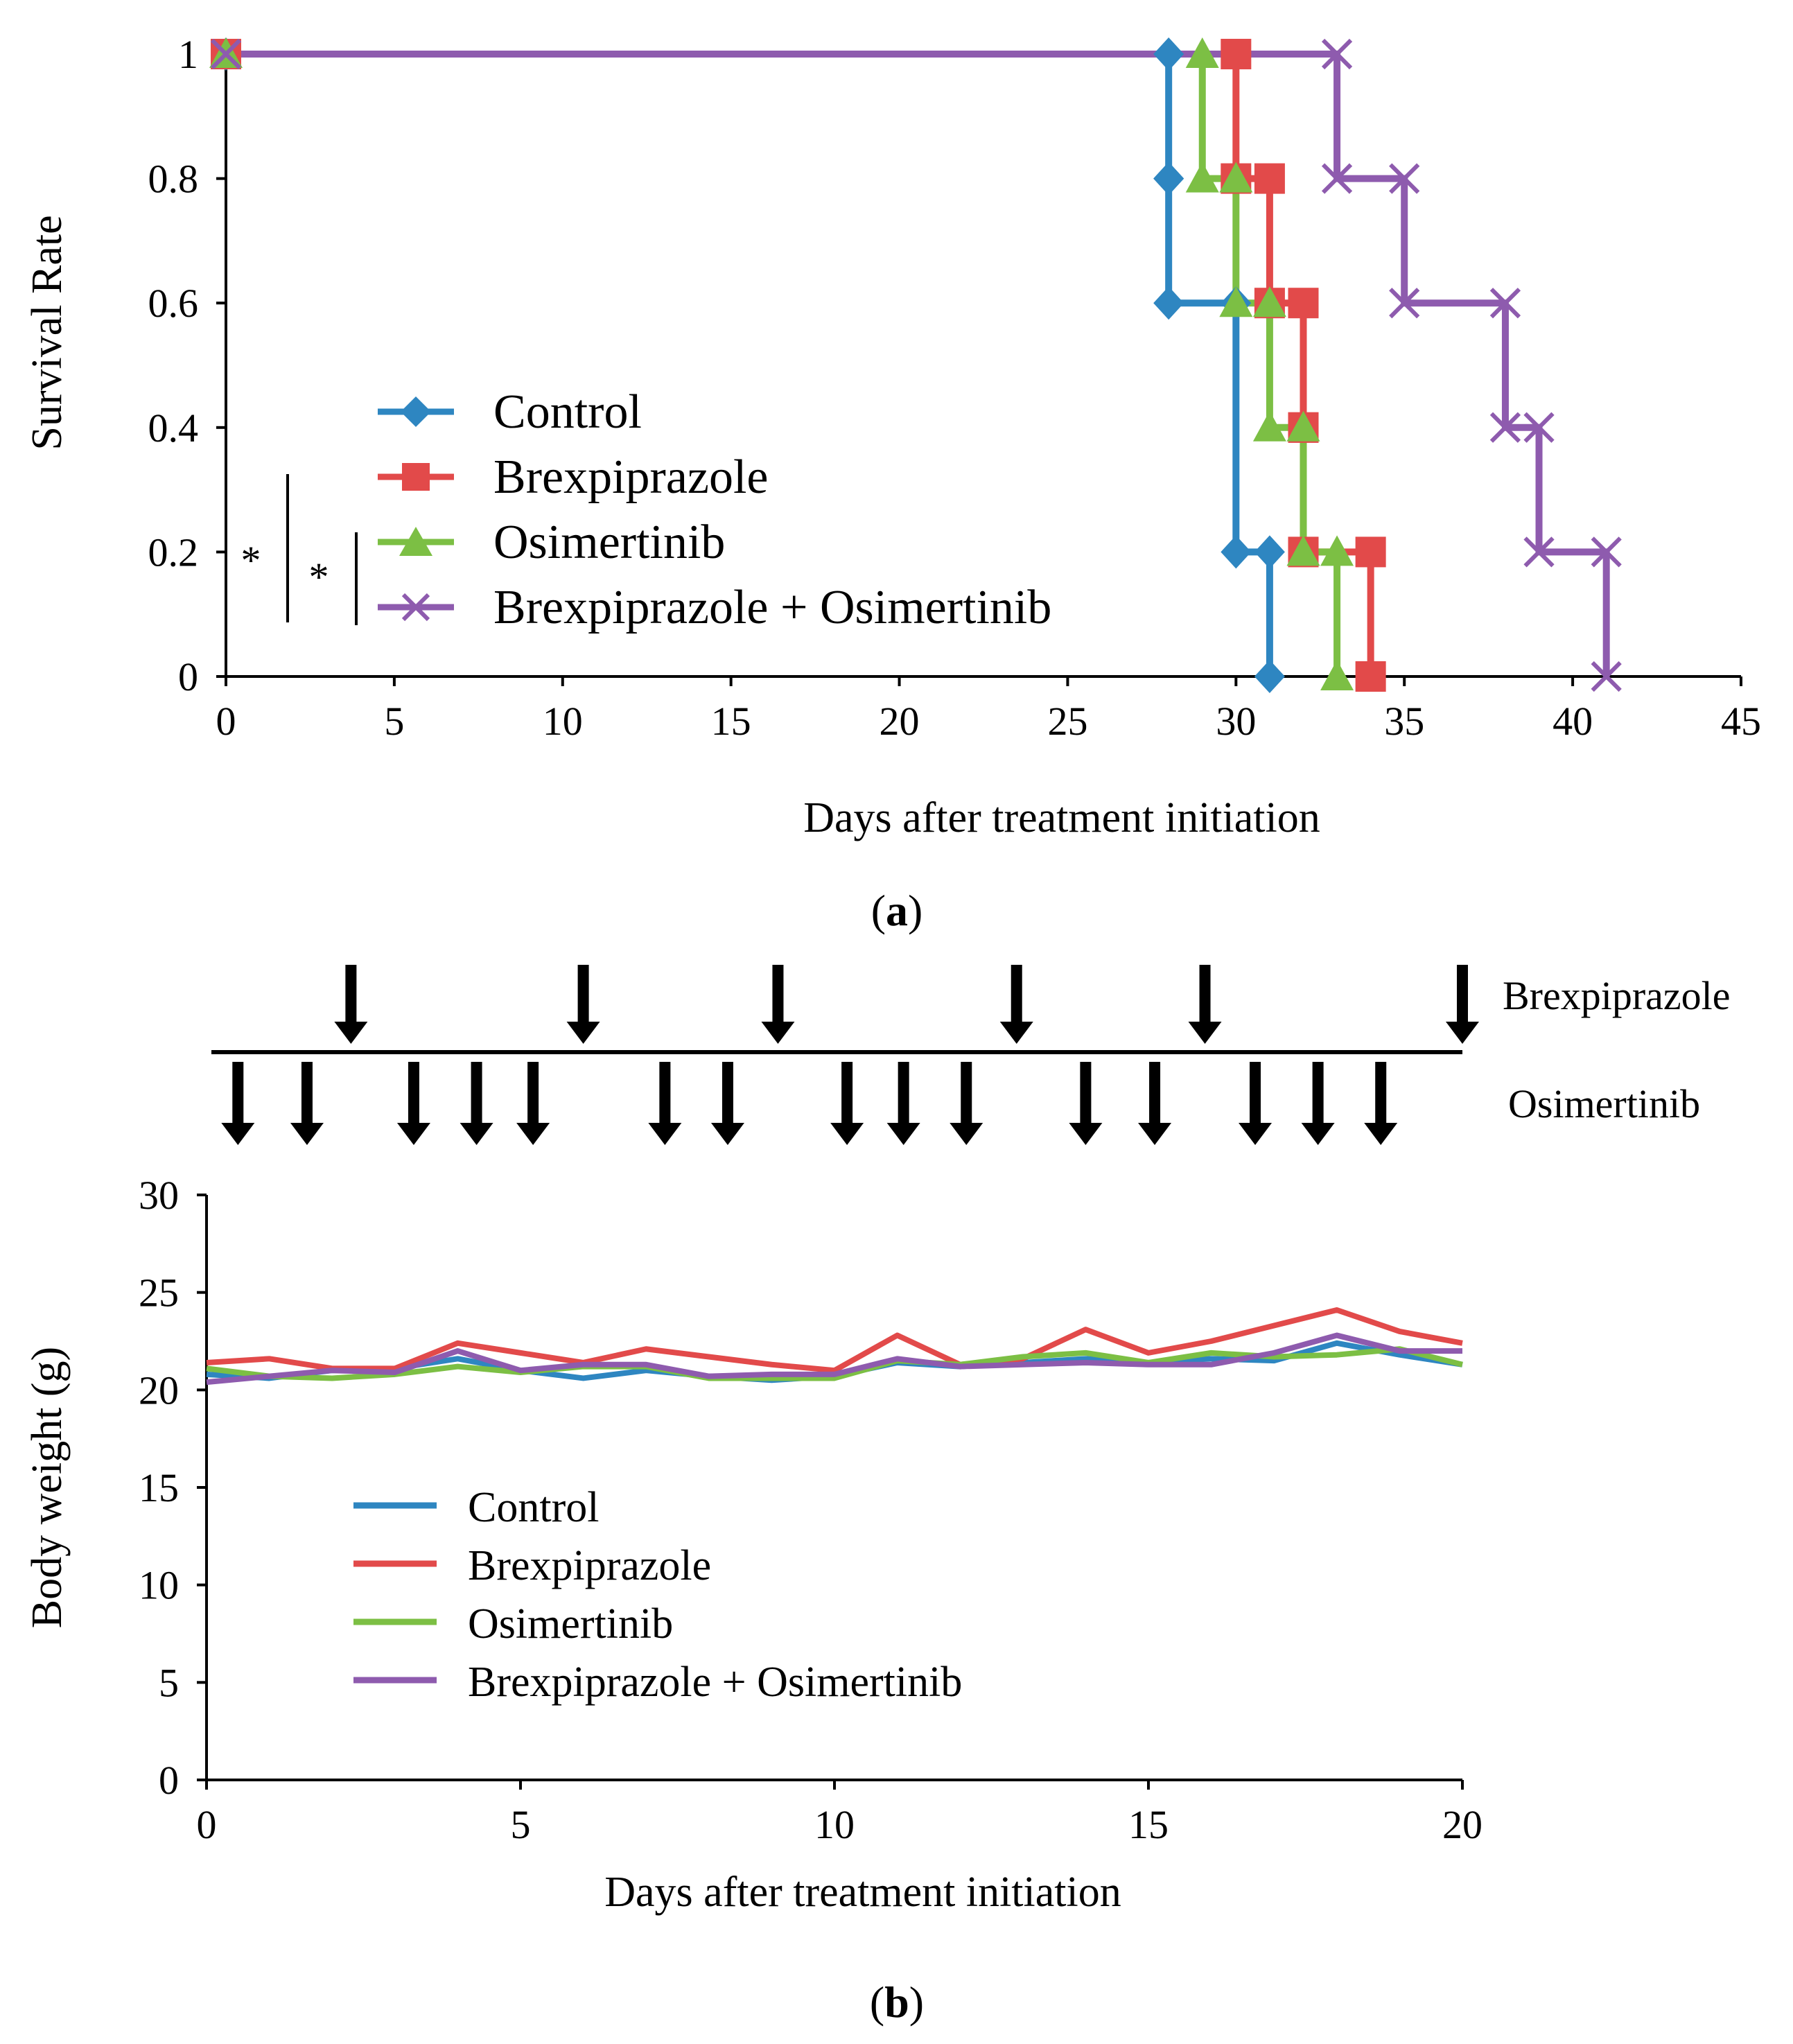  I want to click on legend-item-brexpiprazole: Brexpiprazole, so click(532, 1565).